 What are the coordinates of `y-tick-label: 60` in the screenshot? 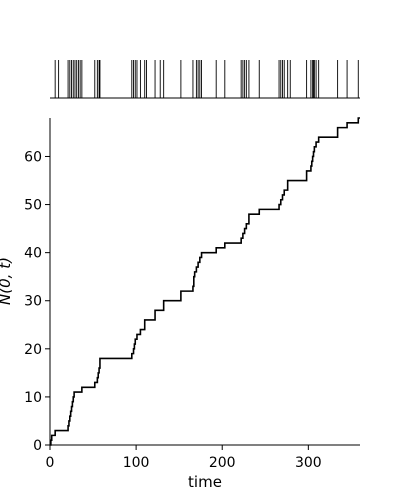 It's located at (33, 157).